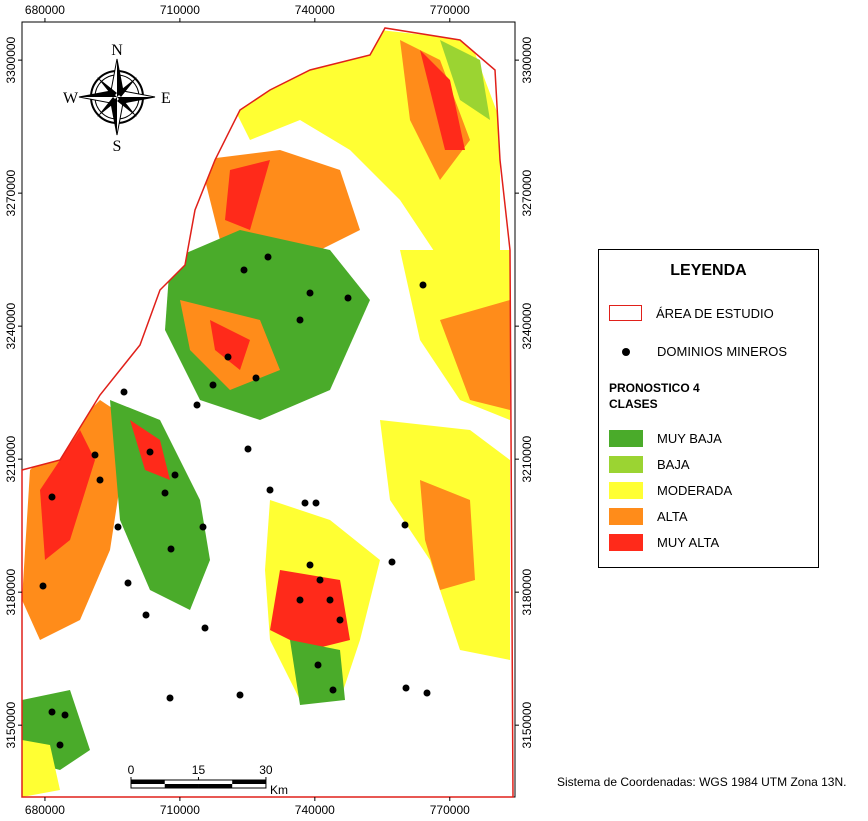  I want to click on legend-subtitle: PRONOSTICO 4 CLASES, so click(654, 396).